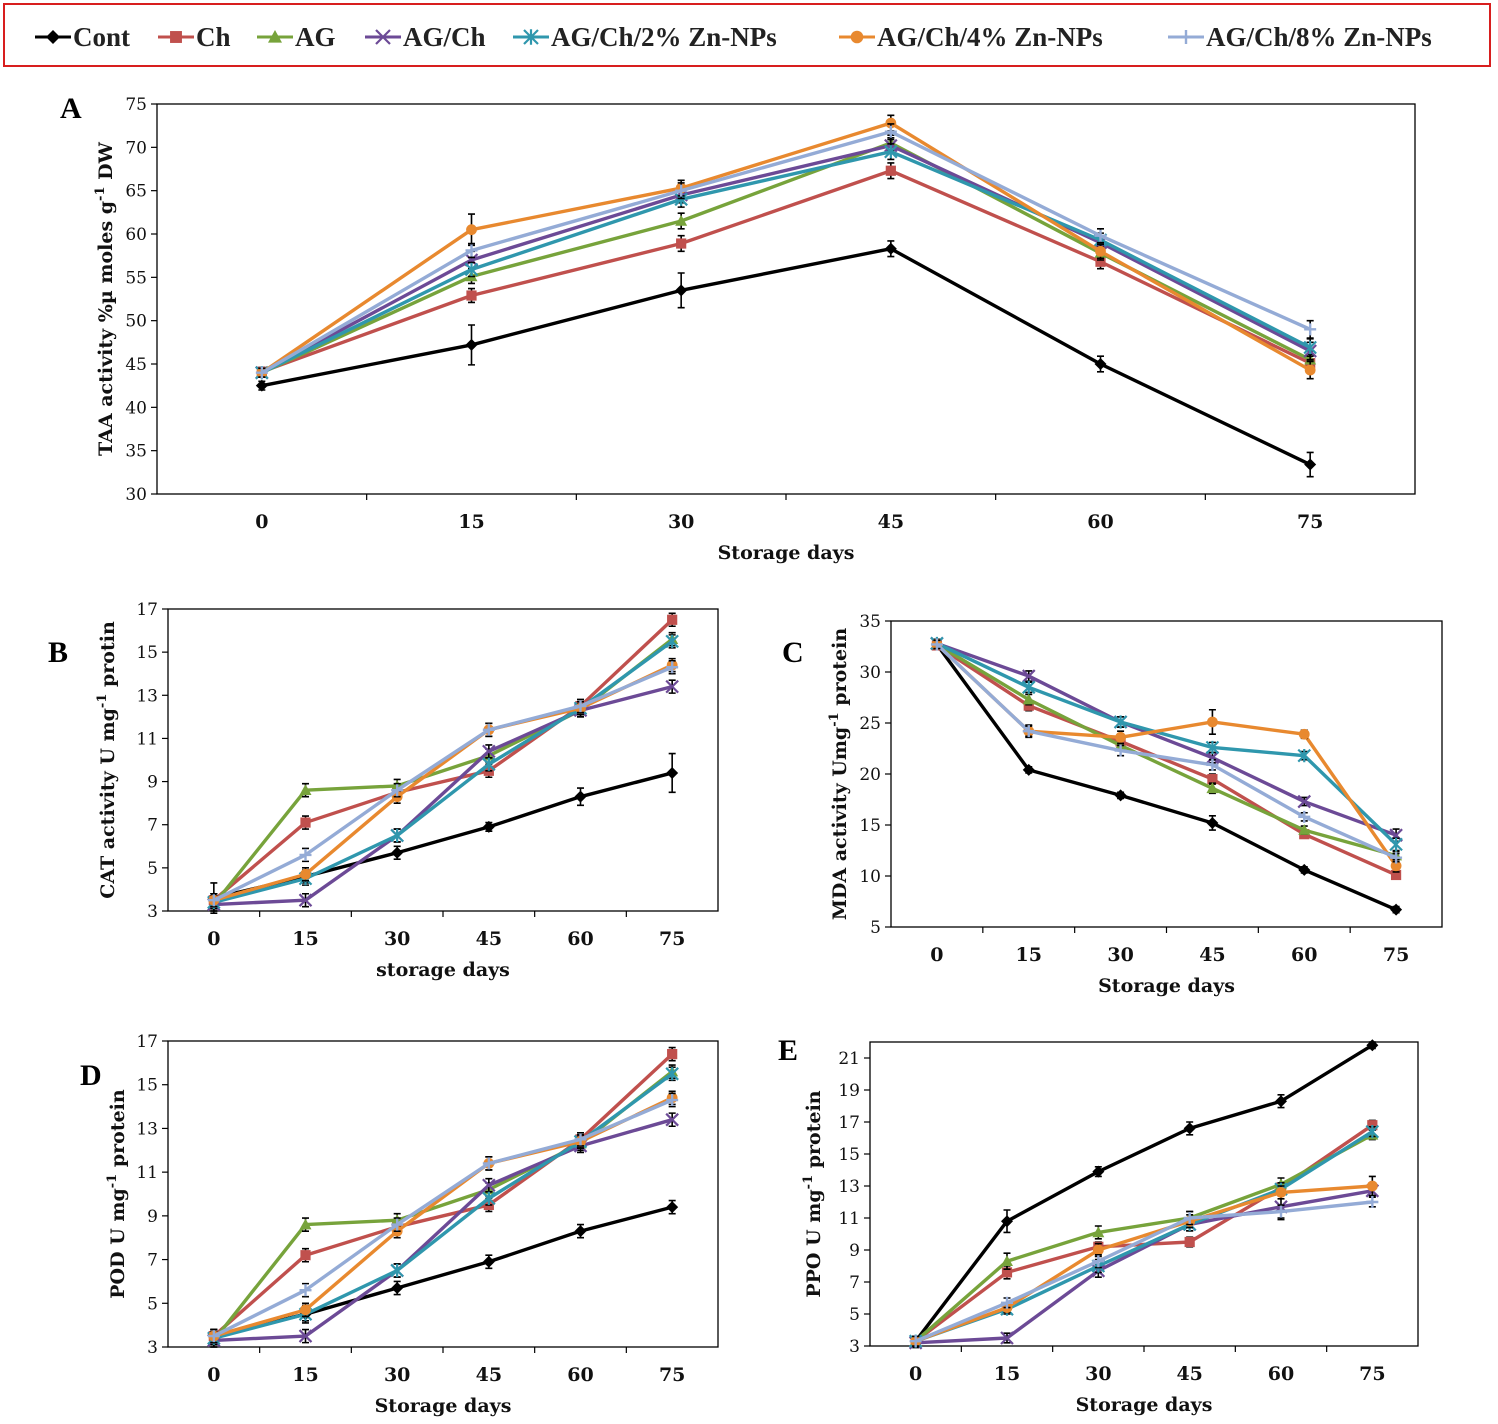 This screenshot has height=1424, width=1498. Describe the element at coordinates (813, 1193) in the screenshot. I see `panel-e-y-axis-title: PPO U mg-1 protein` at that location.